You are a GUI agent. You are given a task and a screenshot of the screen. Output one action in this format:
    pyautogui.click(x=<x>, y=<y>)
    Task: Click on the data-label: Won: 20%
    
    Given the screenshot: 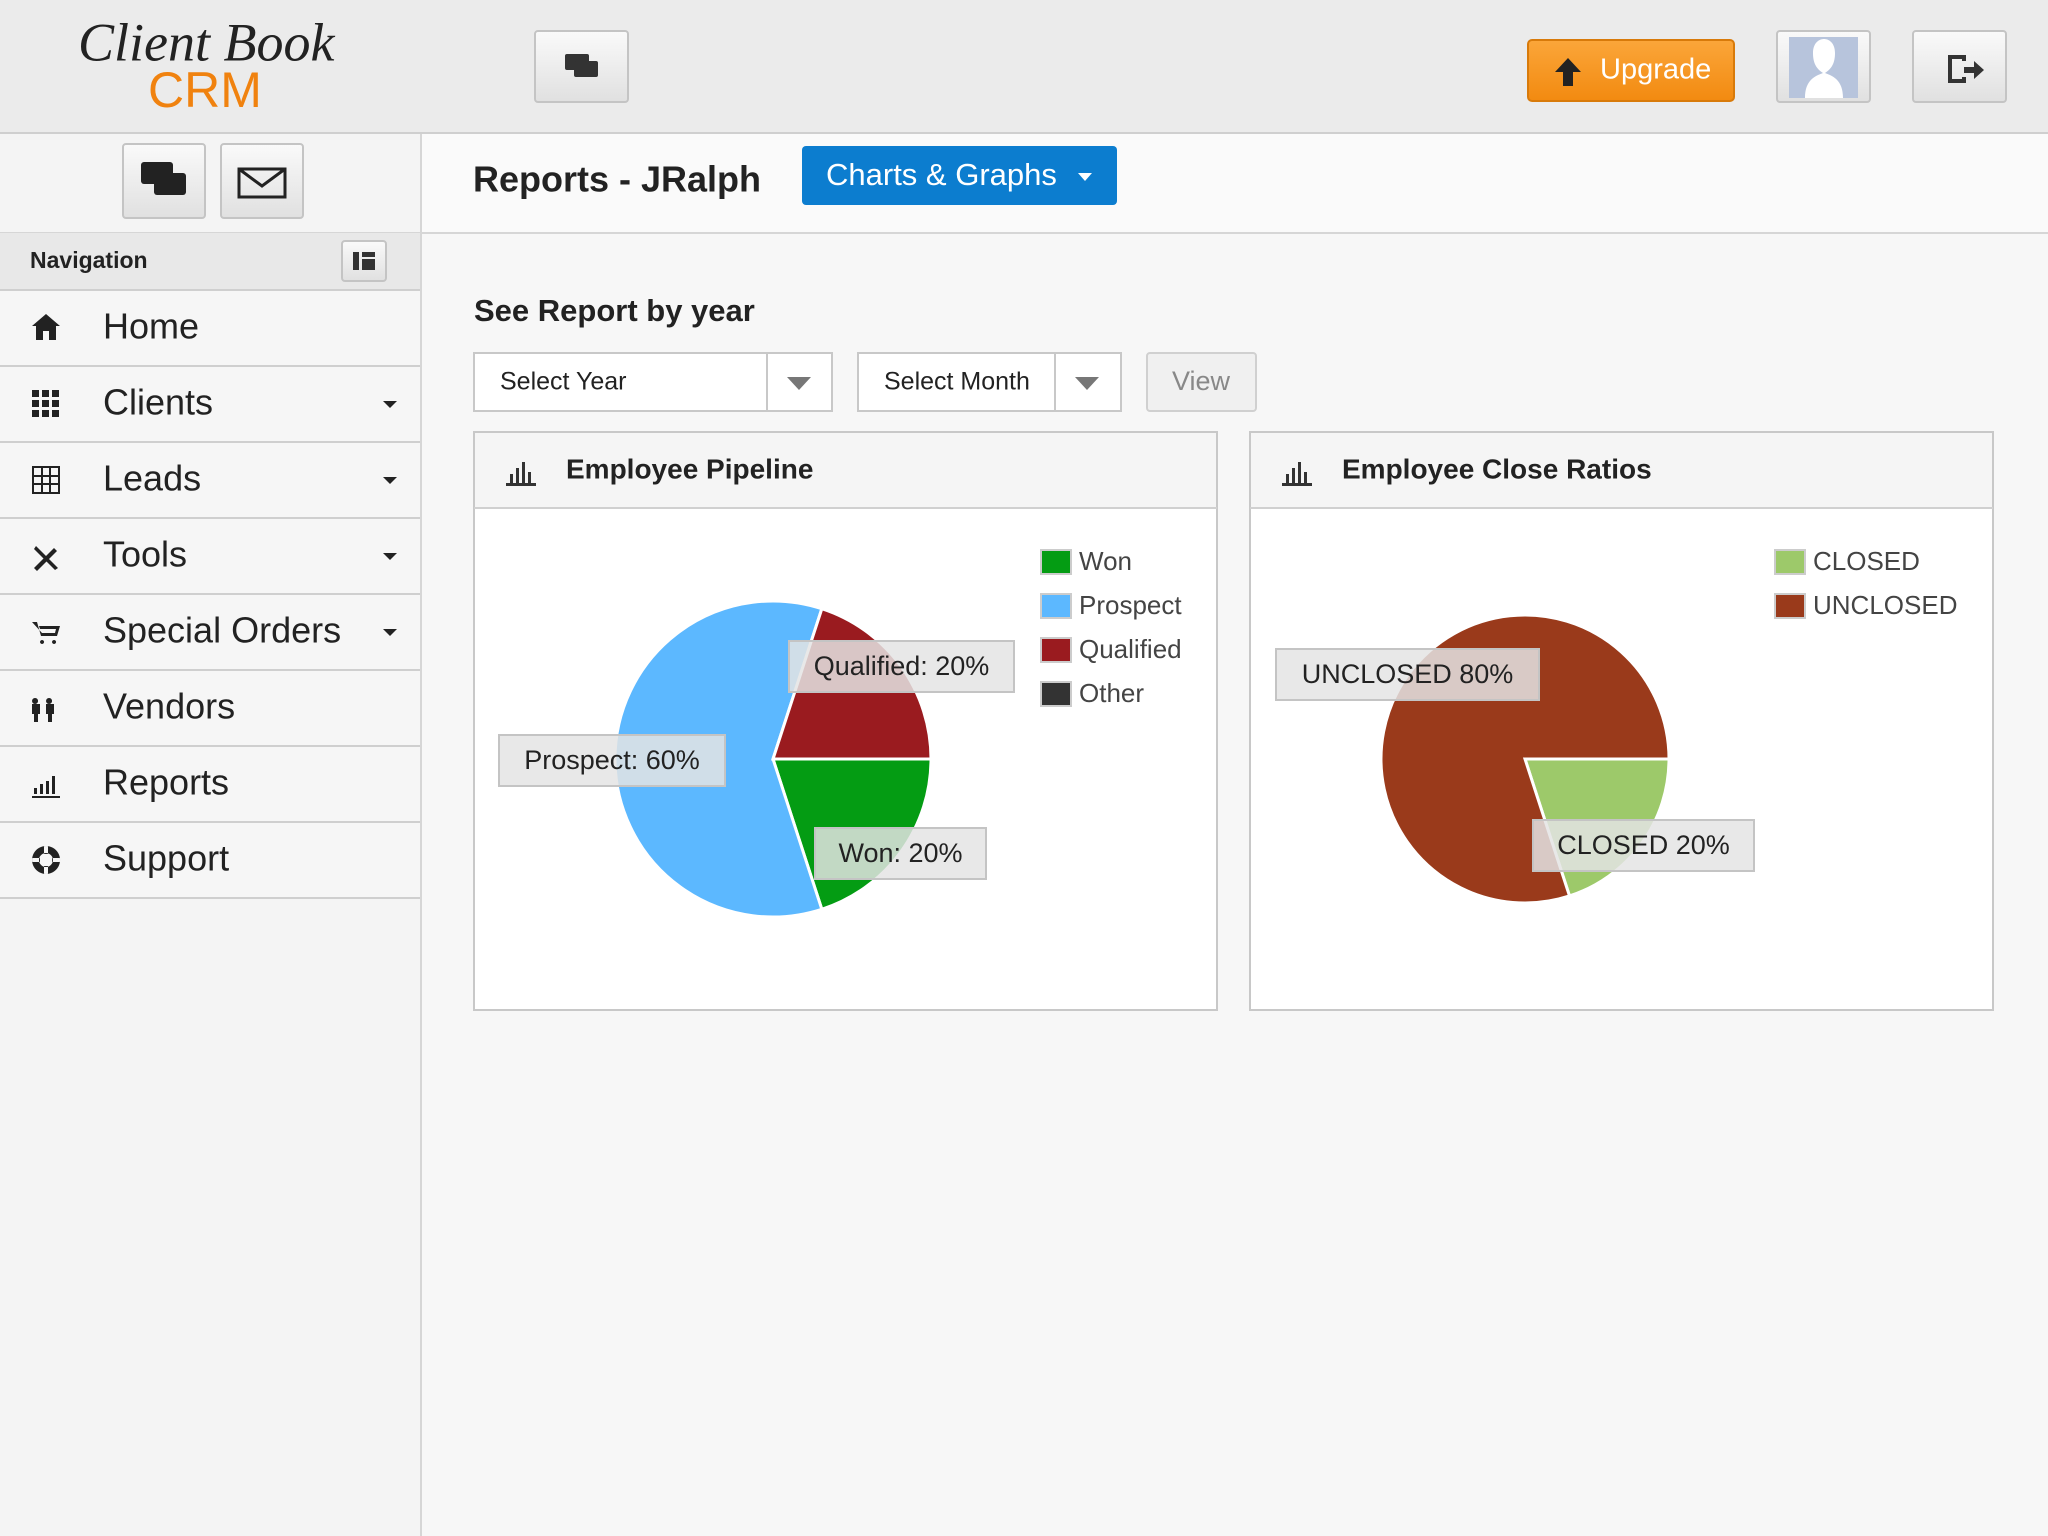 What is the action you would take?
    pyautogui.click(x=900, y=853)
    